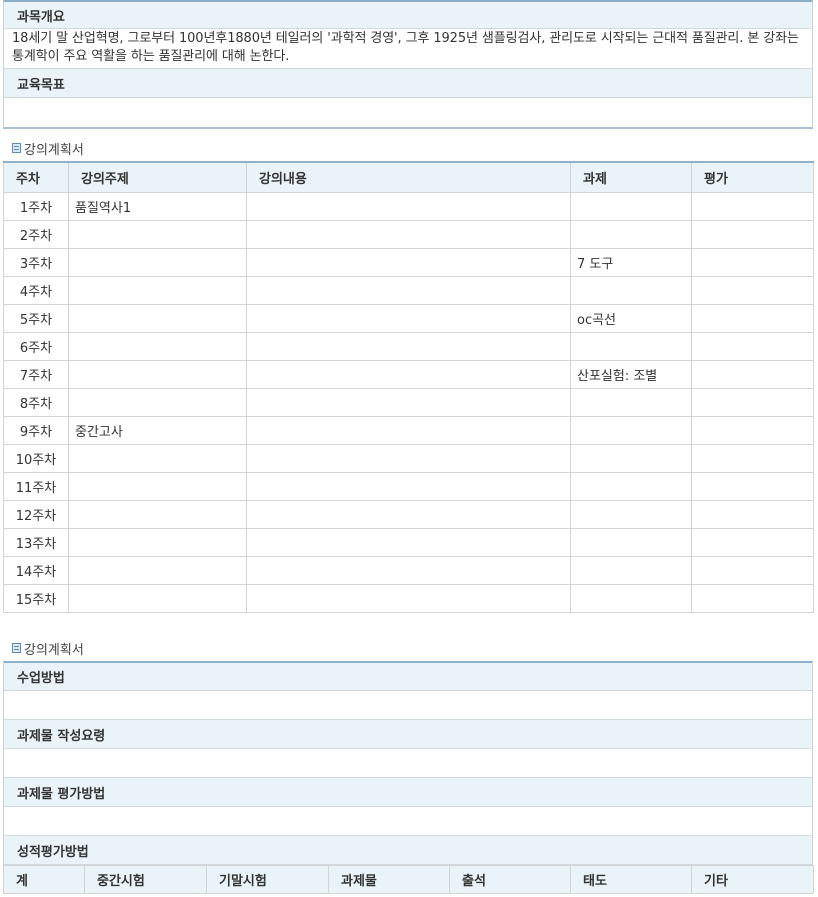 Image resolution: width=818 pixels, height=897 pixels. I want to click on table-row: 8주차, so click(408, 402).